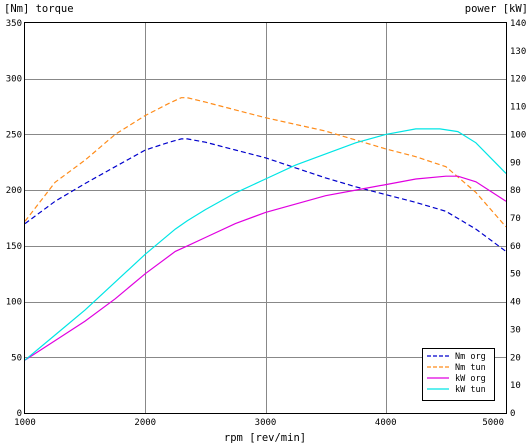 This screenshot has width=532, height=446. I want to click on left-y-tick-label: 200, so click(14, 191).